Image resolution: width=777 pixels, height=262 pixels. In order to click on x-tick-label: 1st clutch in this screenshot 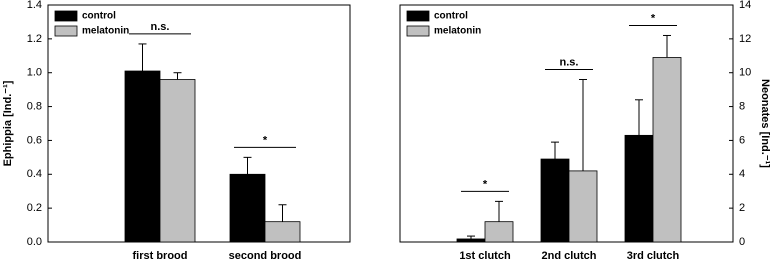, I will do `click(485, 256)`.